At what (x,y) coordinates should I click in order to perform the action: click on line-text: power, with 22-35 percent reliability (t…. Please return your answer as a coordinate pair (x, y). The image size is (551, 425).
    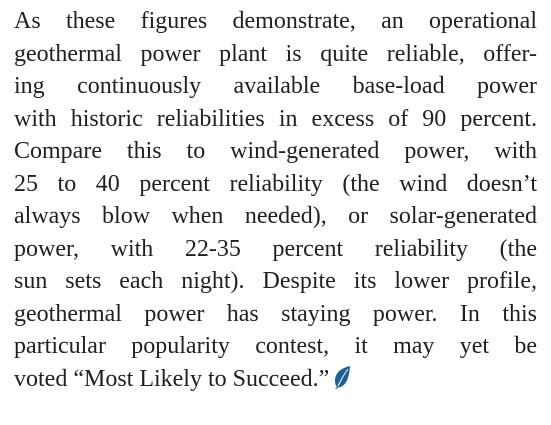
    Looking at the image, I should click on (275, 248).